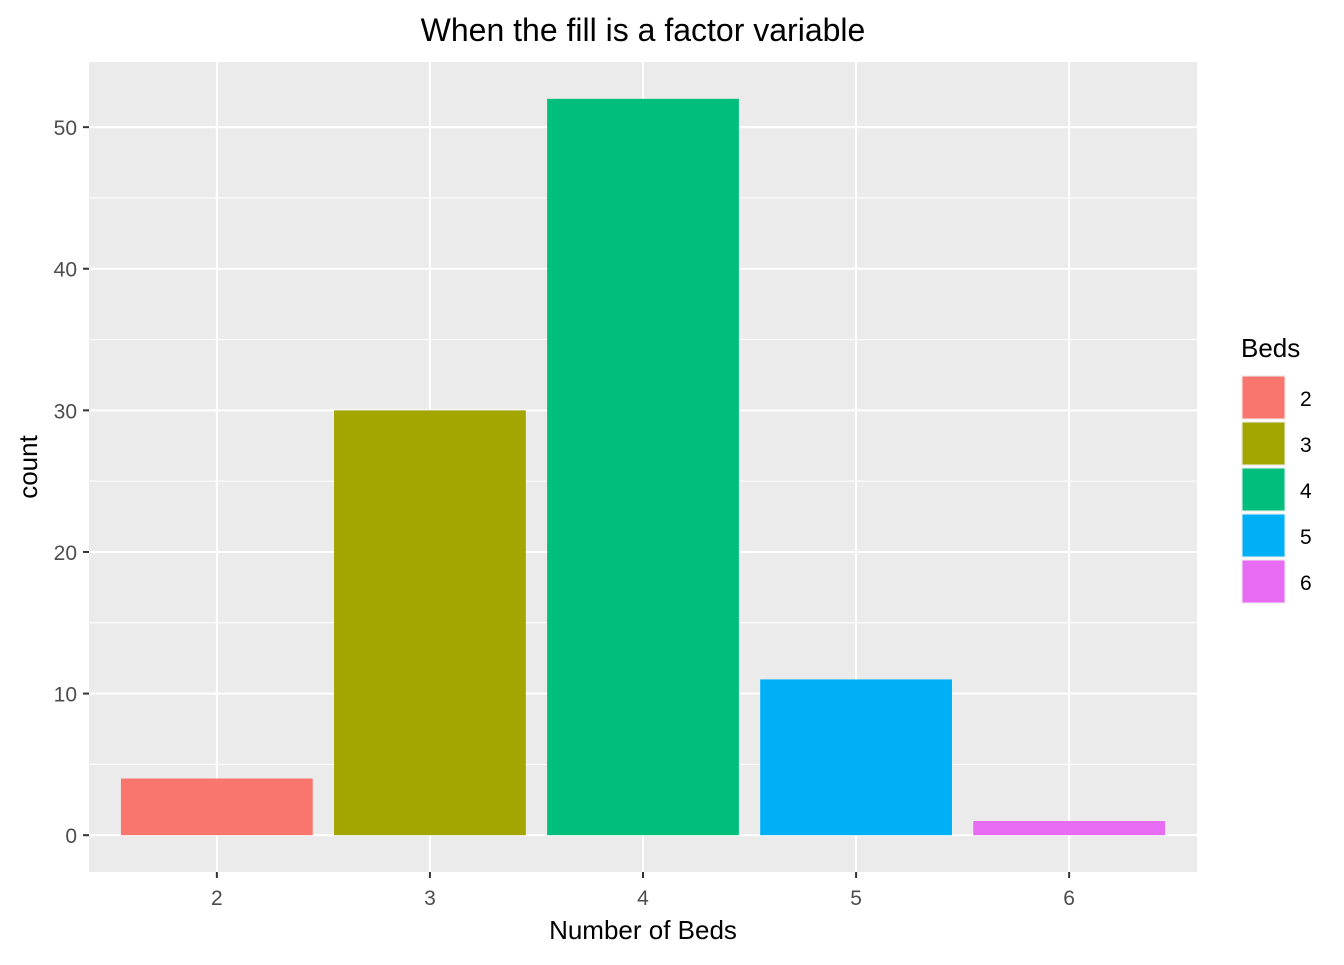  What do you see at coordinates (28, 466) in the screenshot?
I see `y-axis-label: count` at bounding box center [28, 466].